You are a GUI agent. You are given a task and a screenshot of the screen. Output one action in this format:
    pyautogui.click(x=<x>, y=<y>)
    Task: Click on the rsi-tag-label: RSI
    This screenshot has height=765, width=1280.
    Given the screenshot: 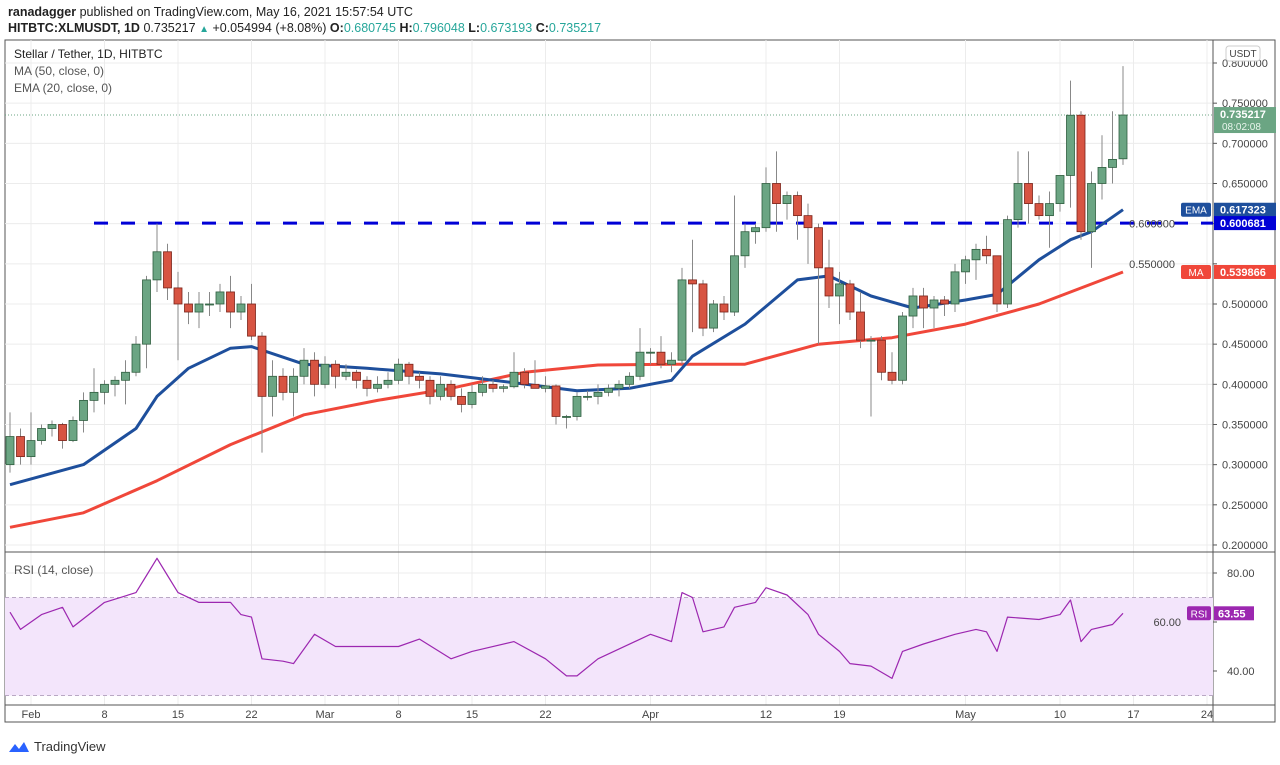 What is the action you would take?
    pyautogui.click(x=1199, y=614)
    